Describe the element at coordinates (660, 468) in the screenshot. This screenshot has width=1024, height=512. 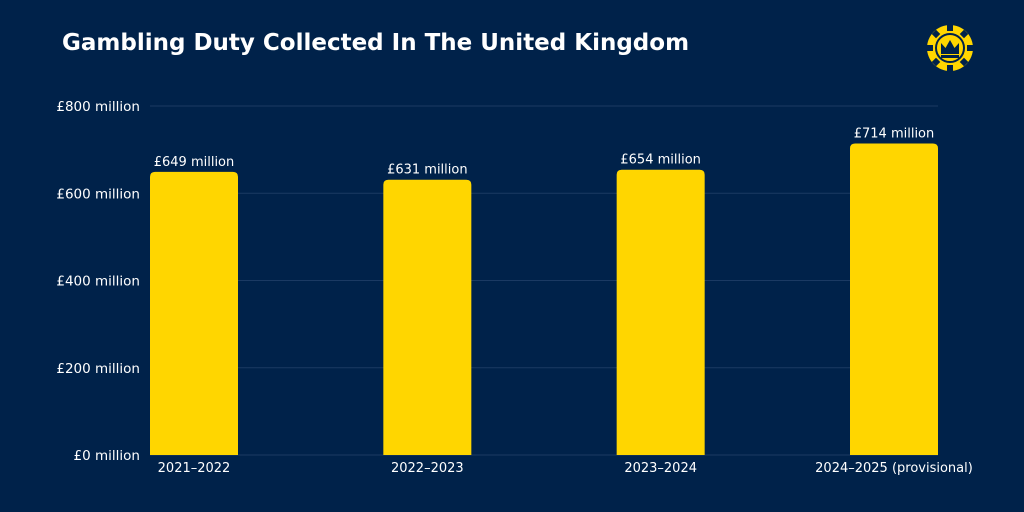
I see `x-category-label: 2023–2024` at that location.